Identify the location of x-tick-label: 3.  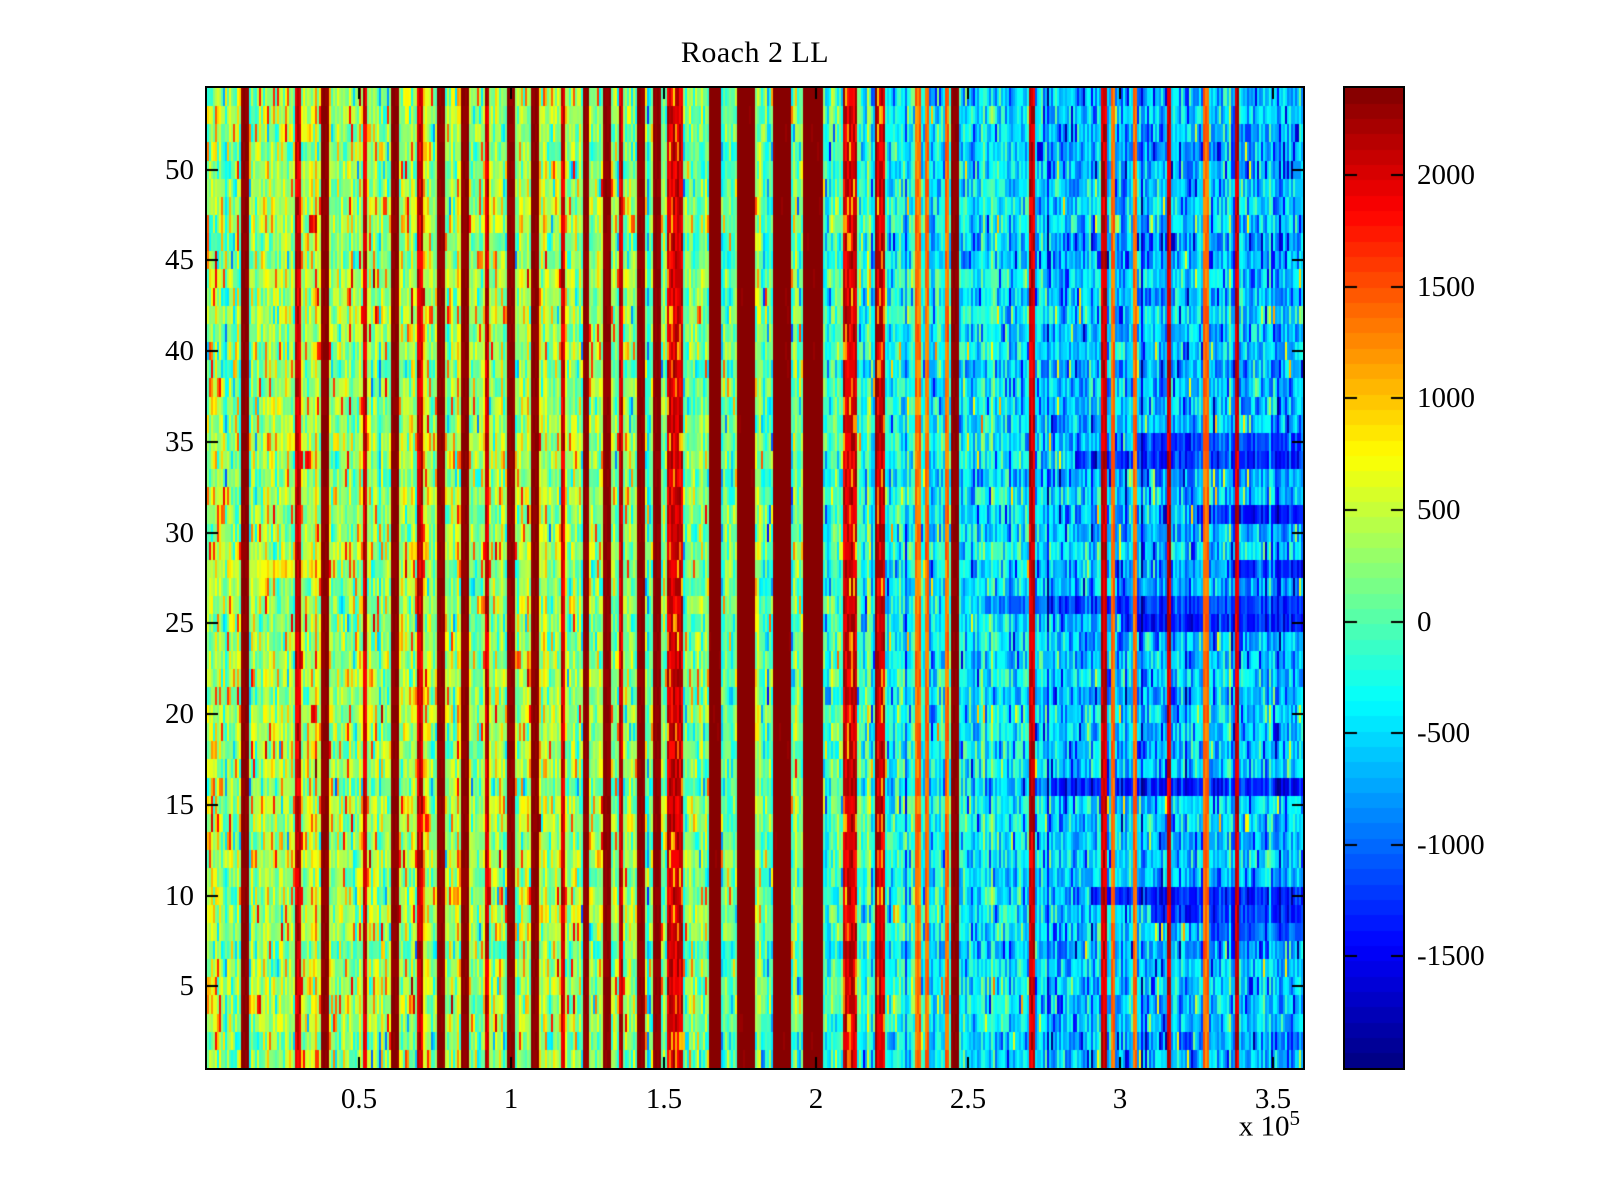
(1120, 1099).